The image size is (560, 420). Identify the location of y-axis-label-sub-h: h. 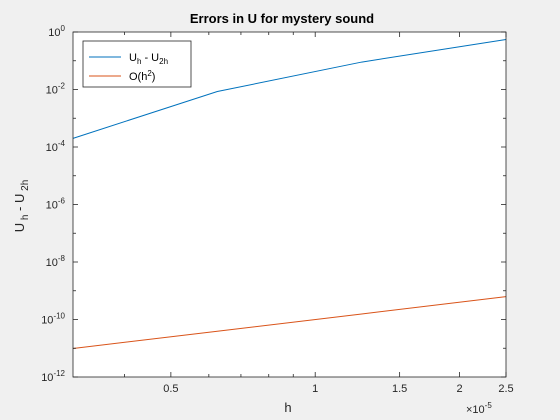
(25, 219).